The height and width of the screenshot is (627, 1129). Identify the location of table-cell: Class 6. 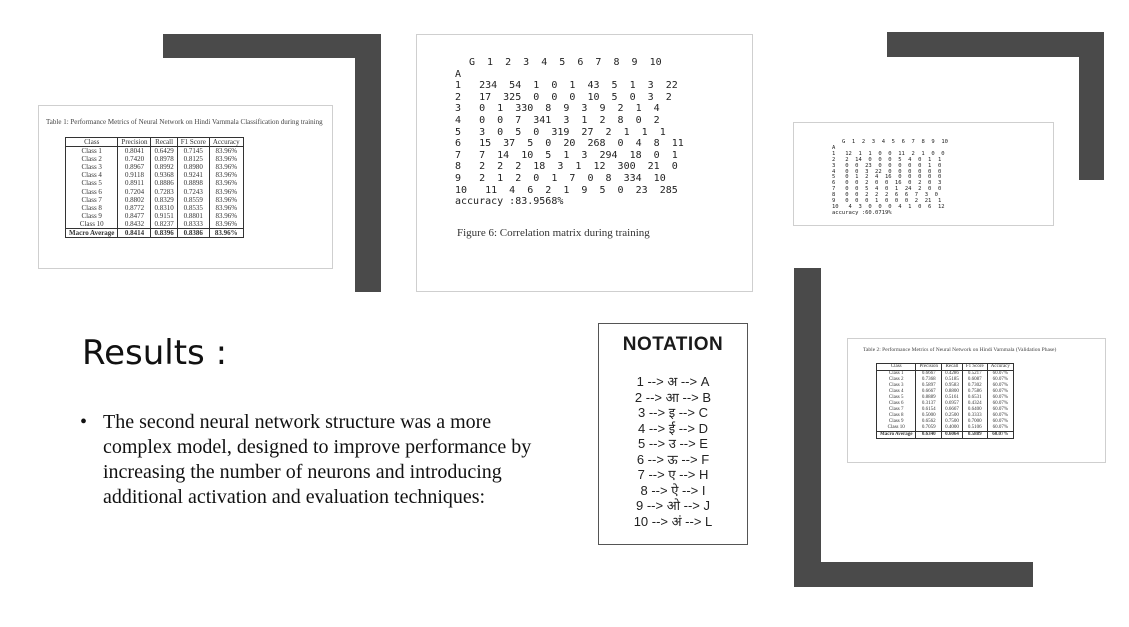
(91, 191).